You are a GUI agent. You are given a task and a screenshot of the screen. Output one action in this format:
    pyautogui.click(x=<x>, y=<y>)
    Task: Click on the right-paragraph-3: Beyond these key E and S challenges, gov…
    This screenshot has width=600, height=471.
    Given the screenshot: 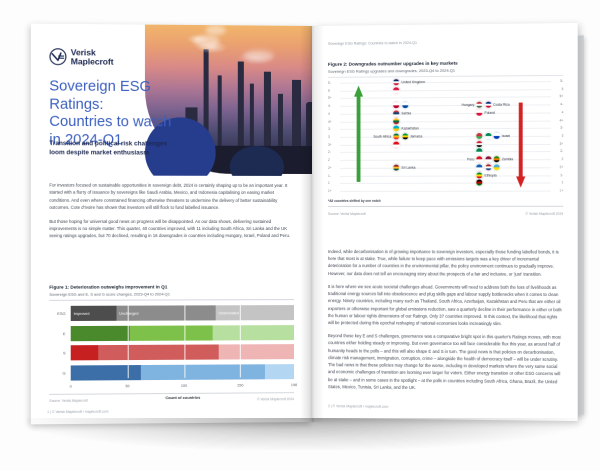 What is the action you would take?
    pyautogui.click(x=444, y=361)
    